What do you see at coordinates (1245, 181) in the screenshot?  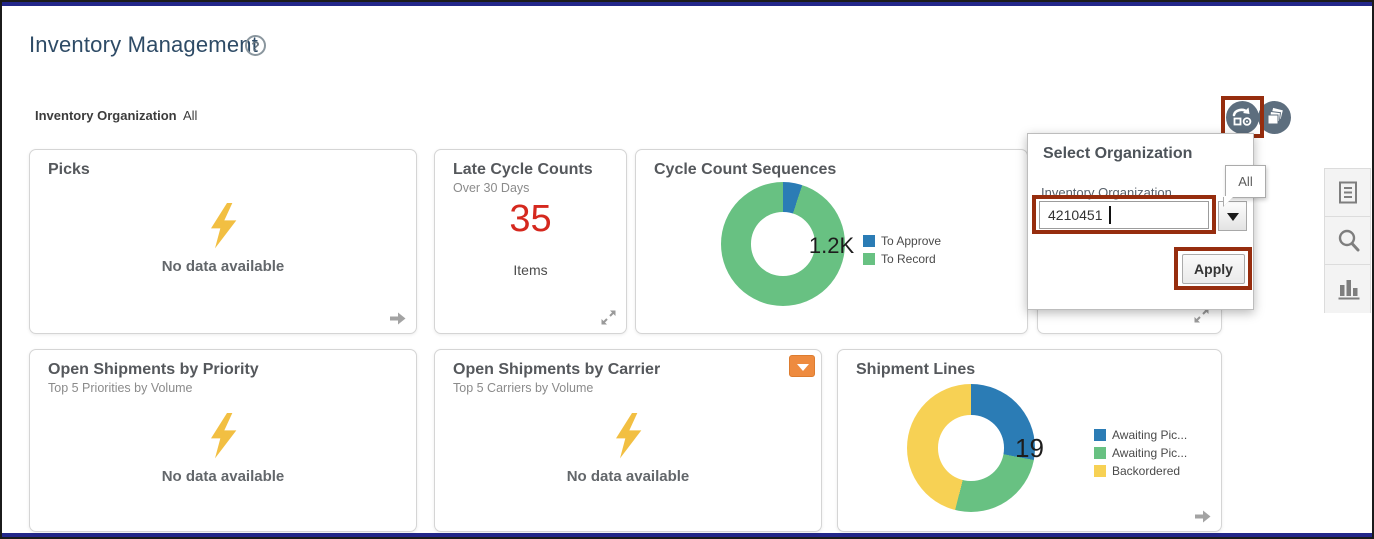 I see `tooltip-label: All` at bounding box center [1245, 181].